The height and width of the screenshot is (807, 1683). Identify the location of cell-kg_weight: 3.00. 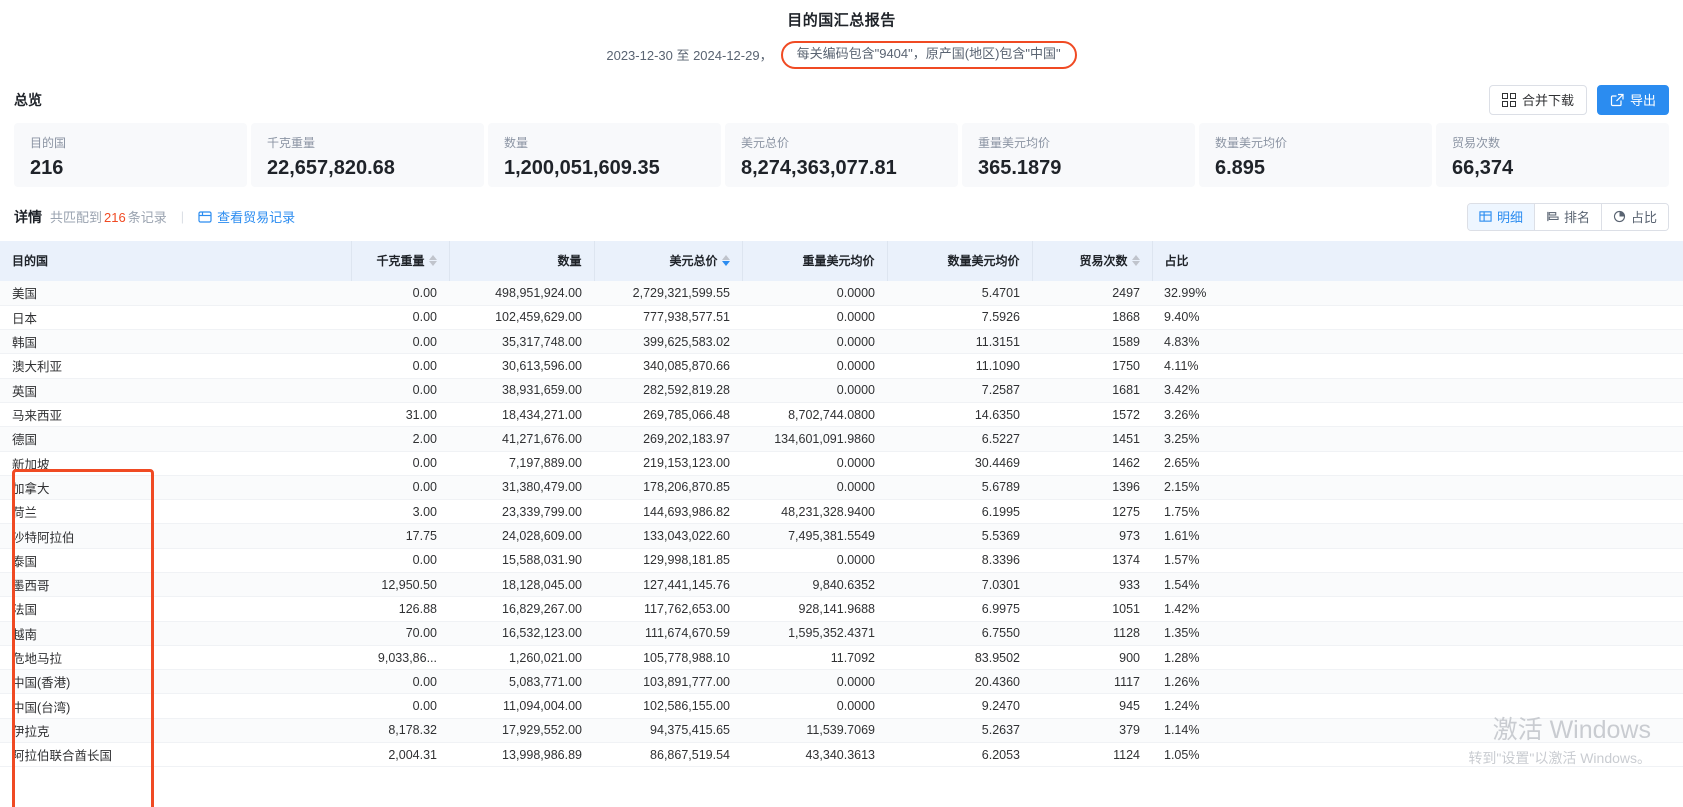
(400, 512).